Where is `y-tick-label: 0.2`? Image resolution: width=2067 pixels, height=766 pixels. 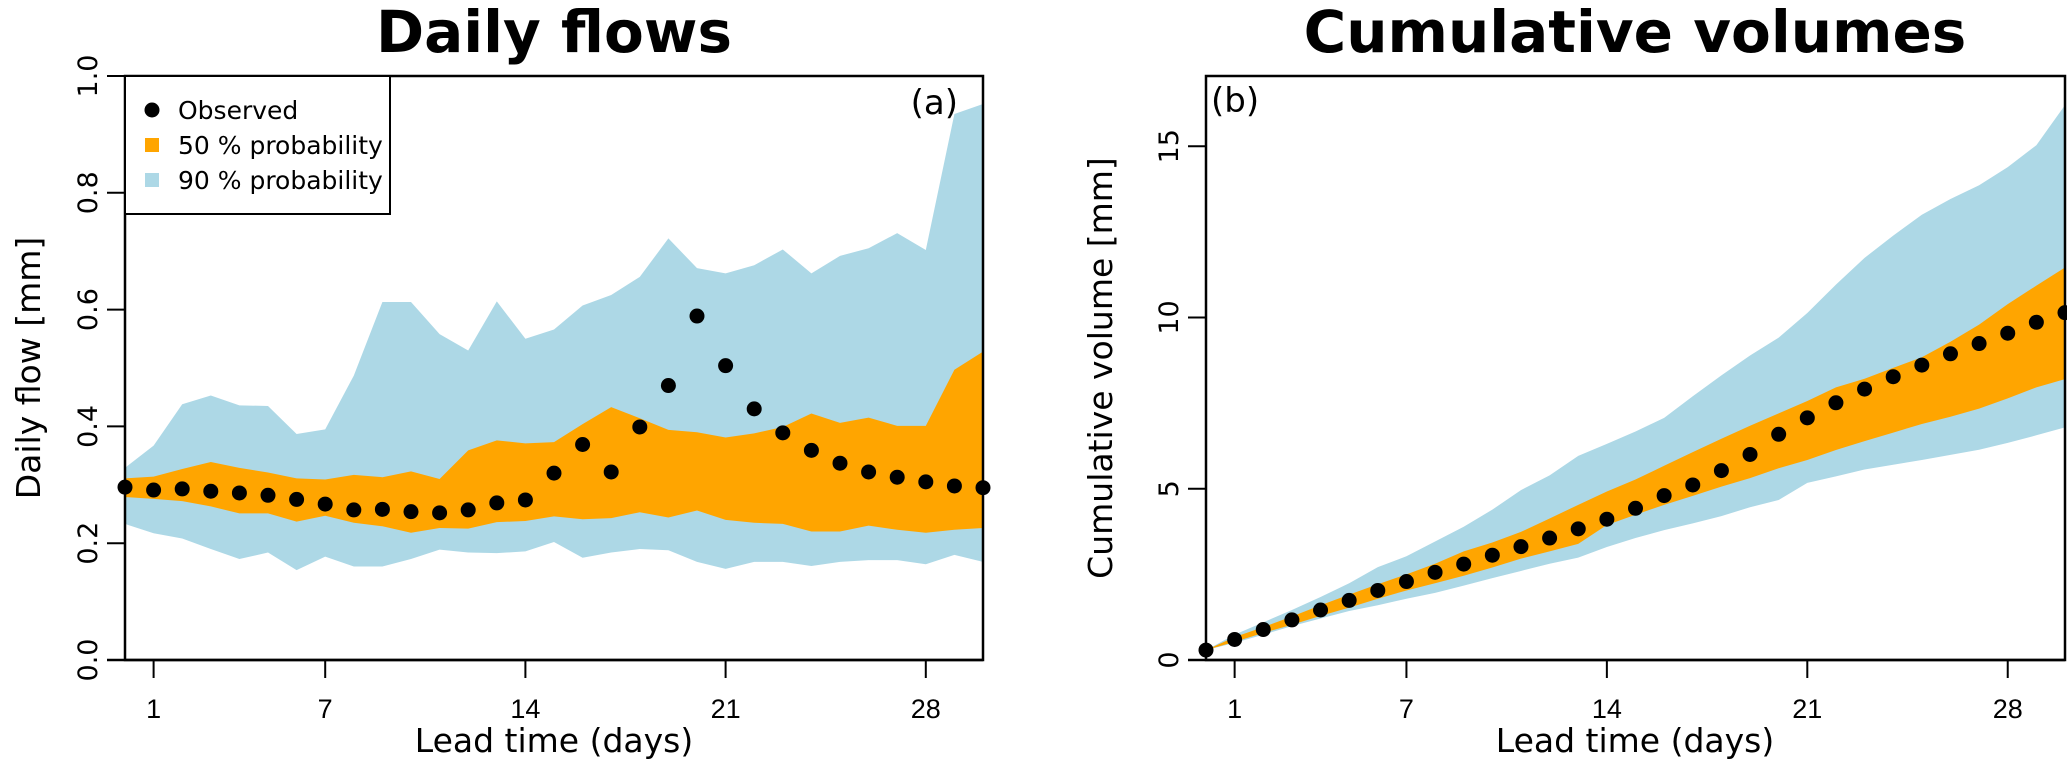 y-tick-label: 0.2 is located at coordinates (88, 543).